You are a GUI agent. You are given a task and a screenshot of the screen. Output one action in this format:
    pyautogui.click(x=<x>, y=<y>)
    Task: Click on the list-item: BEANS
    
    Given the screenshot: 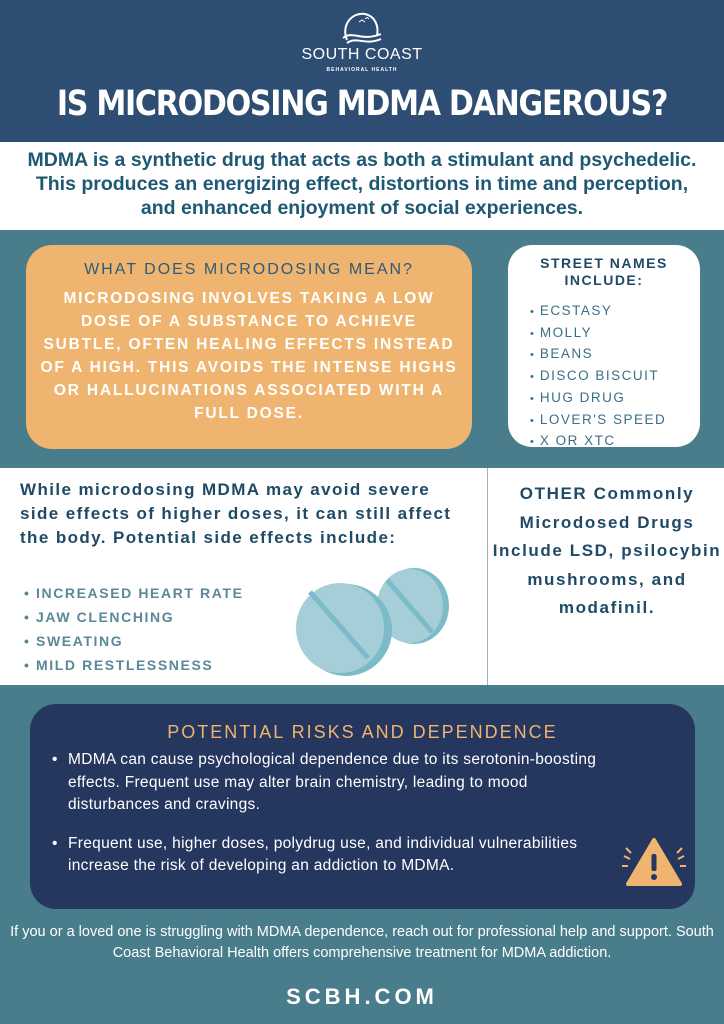 What is the action you would take?
    pyautogui.click(x=615, y=355)
    